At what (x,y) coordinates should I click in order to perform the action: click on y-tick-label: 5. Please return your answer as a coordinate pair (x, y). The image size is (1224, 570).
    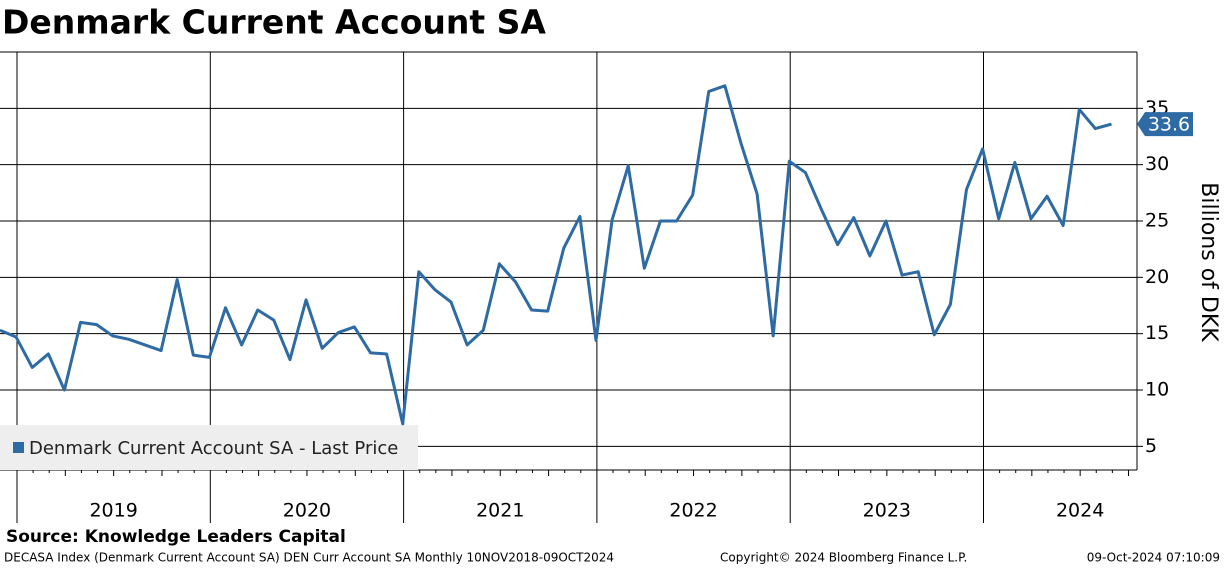
    Looking at the image, I should click on (1151, 446).